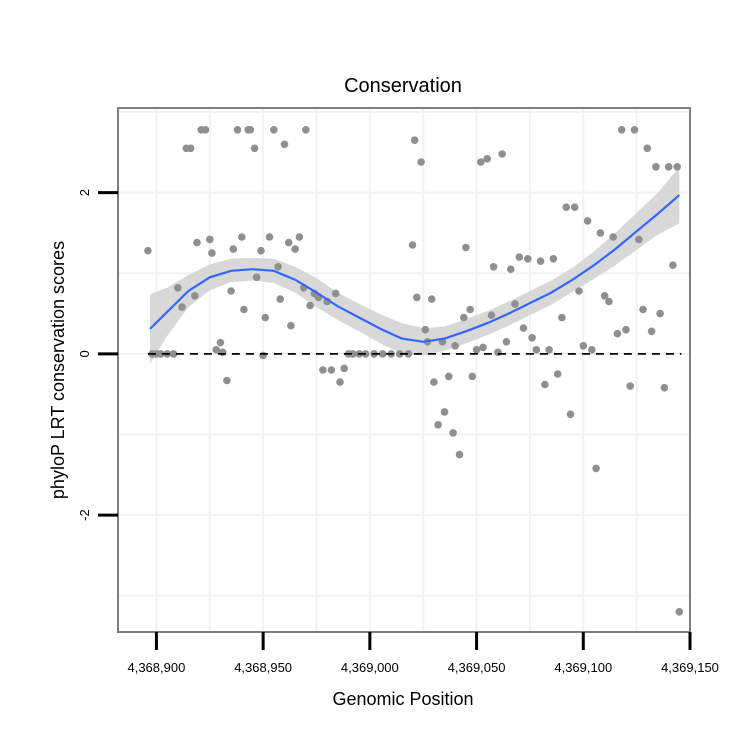 The width and height of the screenshot is (750, 750). I want to click on y-tick-label: -2, so click(84, 515).